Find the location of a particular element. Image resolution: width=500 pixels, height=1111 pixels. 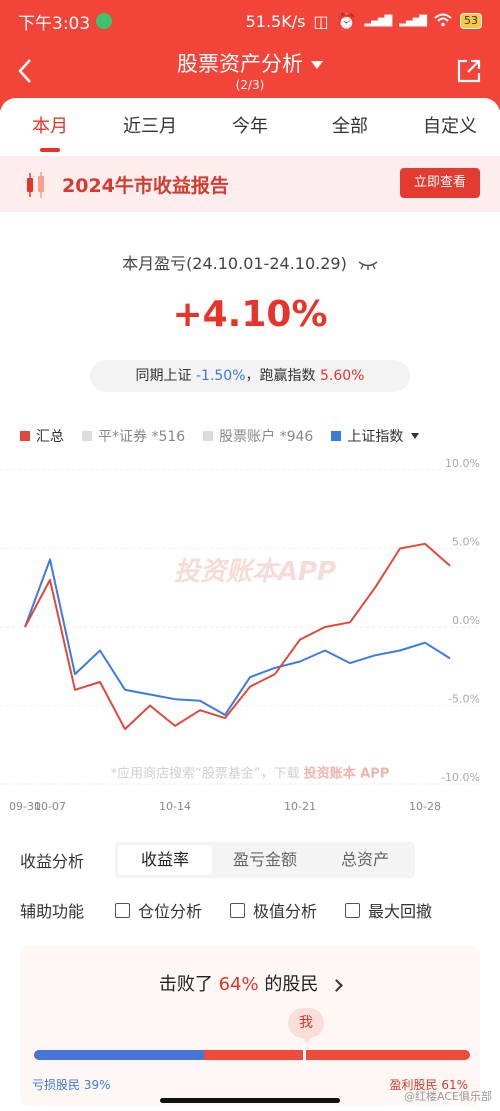

analysis-segmented-control: 收益率 盈亏金额 总资产 is located at coordinates (265, 860).